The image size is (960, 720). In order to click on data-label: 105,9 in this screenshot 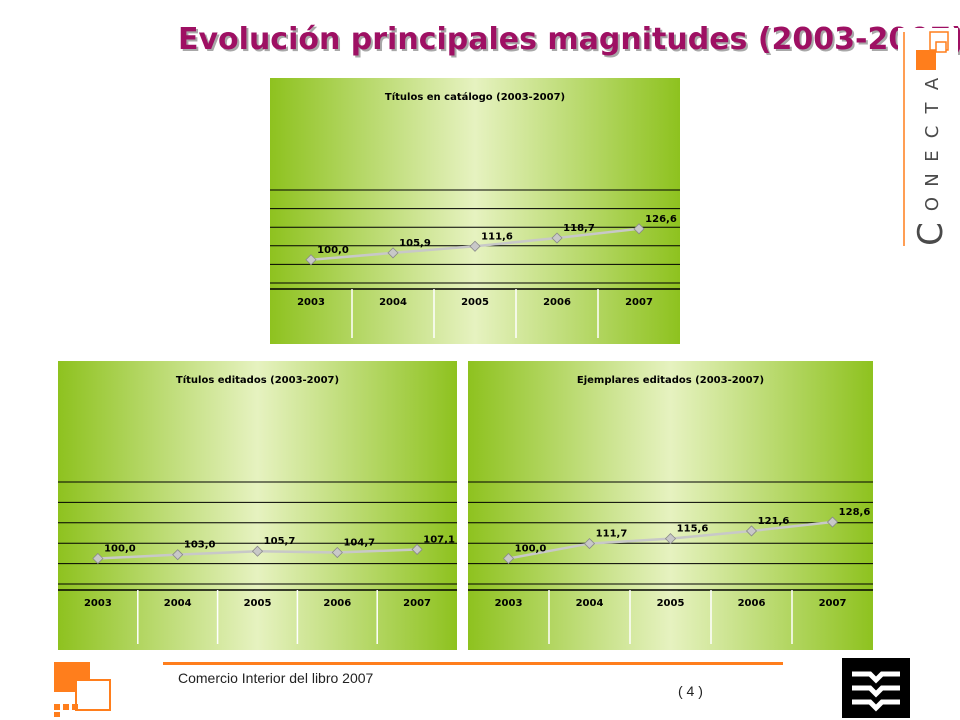, I will do `click(415, 243)`.